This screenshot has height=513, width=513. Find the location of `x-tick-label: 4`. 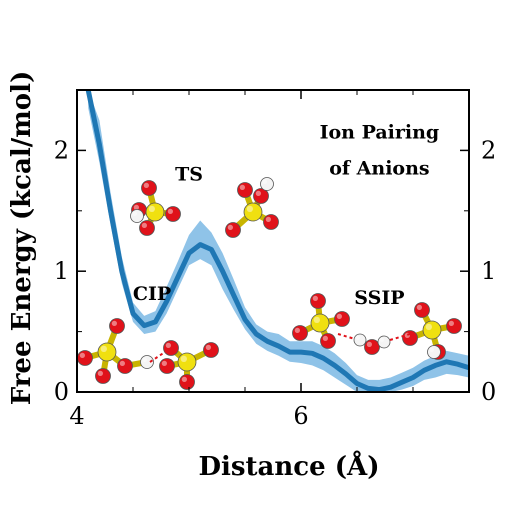

x-tick-label: 4 is located at coordinates (76, 416).